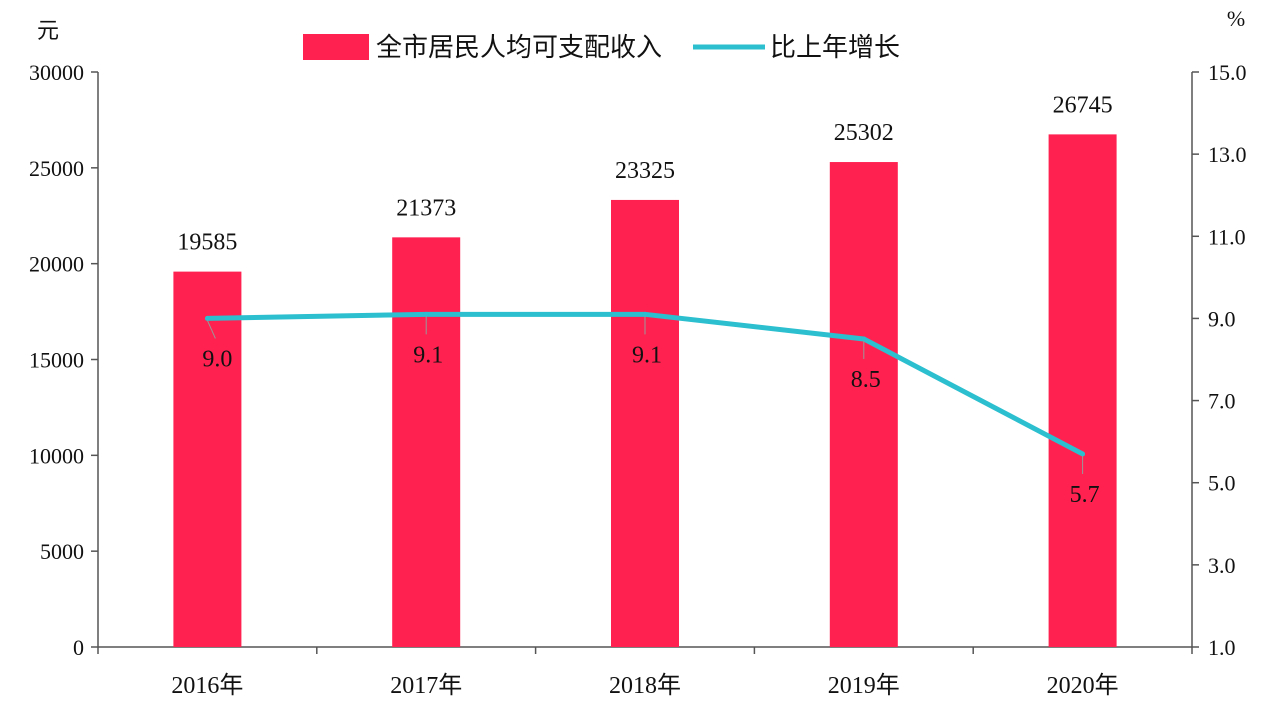 The image size is (1270, 704). What do you see at coordinates (56, 360) in the screenshot?
I see `left-tick-label: 15000` at bounding box center [56, 360].